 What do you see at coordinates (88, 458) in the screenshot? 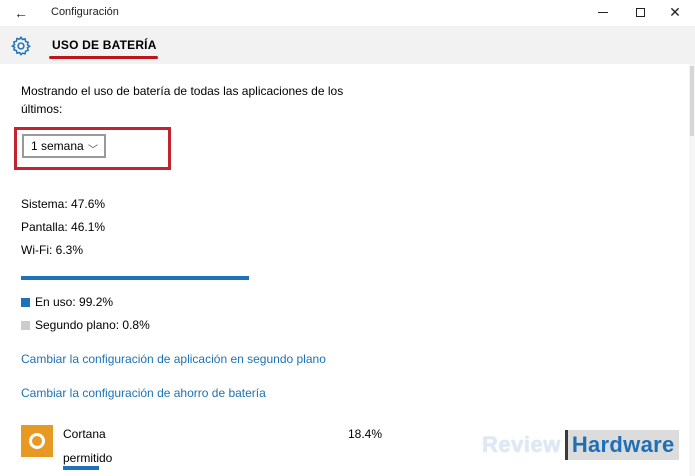
I see `app-status: permitido` at bounding box center [88, 458].